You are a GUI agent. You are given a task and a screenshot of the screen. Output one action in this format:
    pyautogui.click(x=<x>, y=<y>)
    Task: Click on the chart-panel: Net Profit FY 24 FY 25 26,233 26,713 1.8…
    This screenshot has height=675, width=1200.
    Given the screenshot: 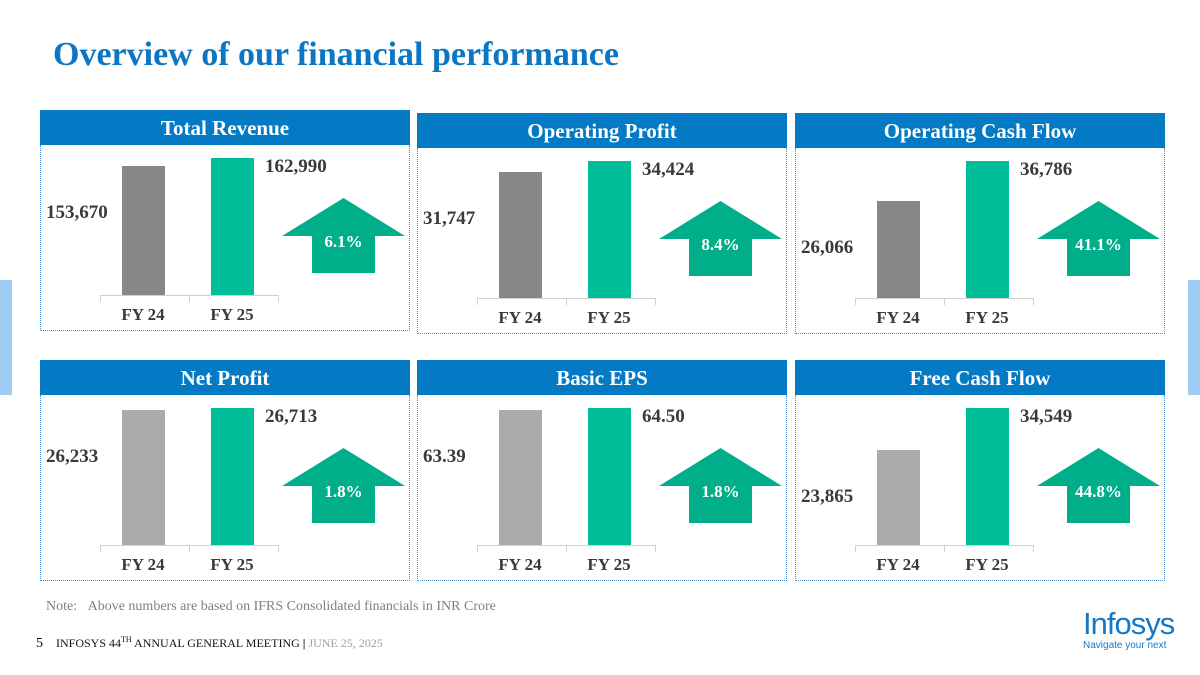 What is the action you would take?
    pyautogui.click(x=225, y=471)
    